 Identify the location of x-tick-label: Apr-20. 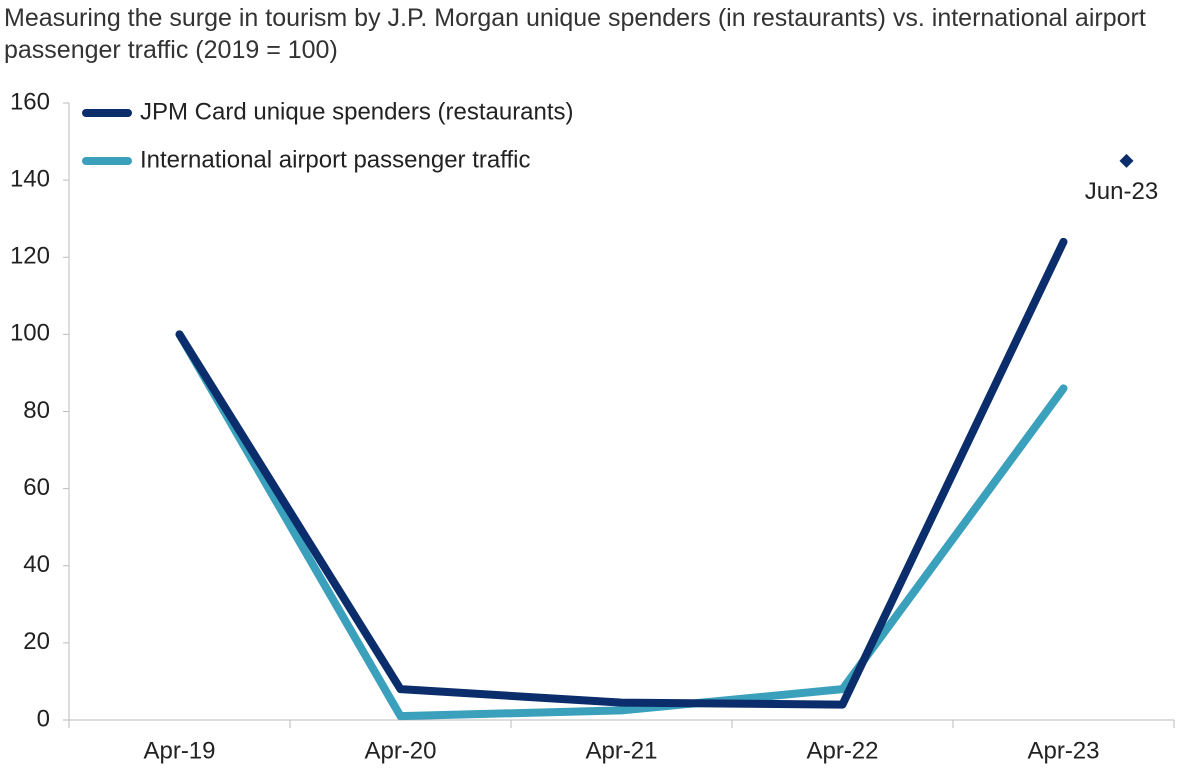
(400, 750).